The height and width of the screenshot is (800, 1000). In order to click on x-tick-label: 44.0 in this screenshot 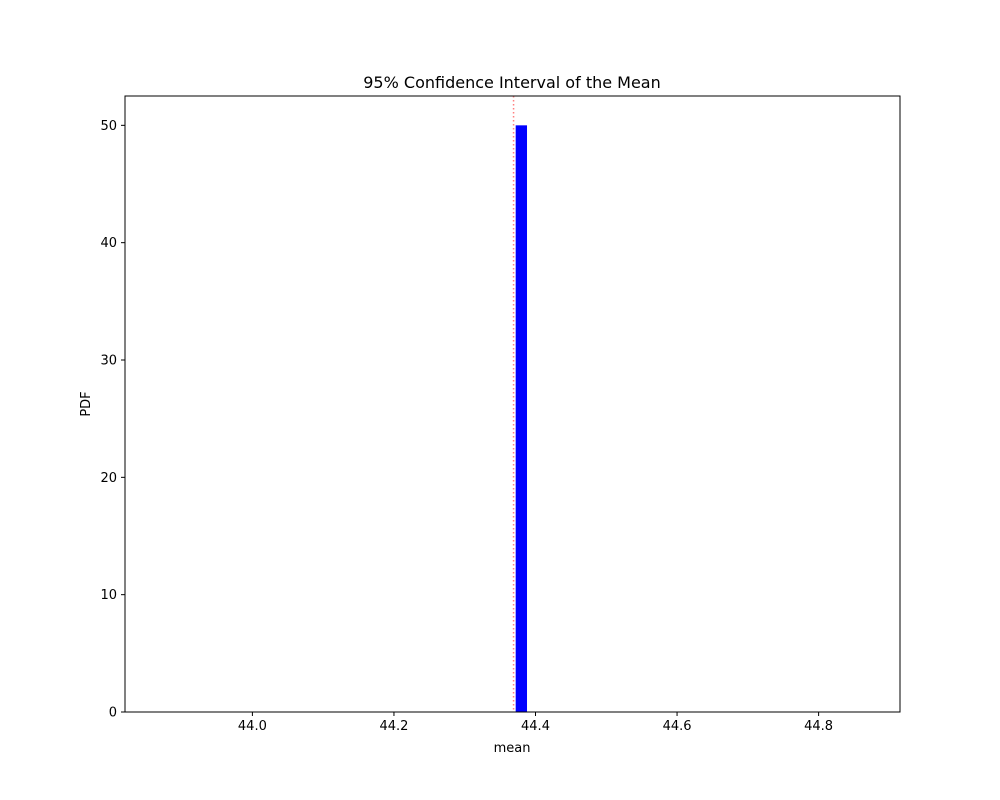, I will do `click(252, 726)`.